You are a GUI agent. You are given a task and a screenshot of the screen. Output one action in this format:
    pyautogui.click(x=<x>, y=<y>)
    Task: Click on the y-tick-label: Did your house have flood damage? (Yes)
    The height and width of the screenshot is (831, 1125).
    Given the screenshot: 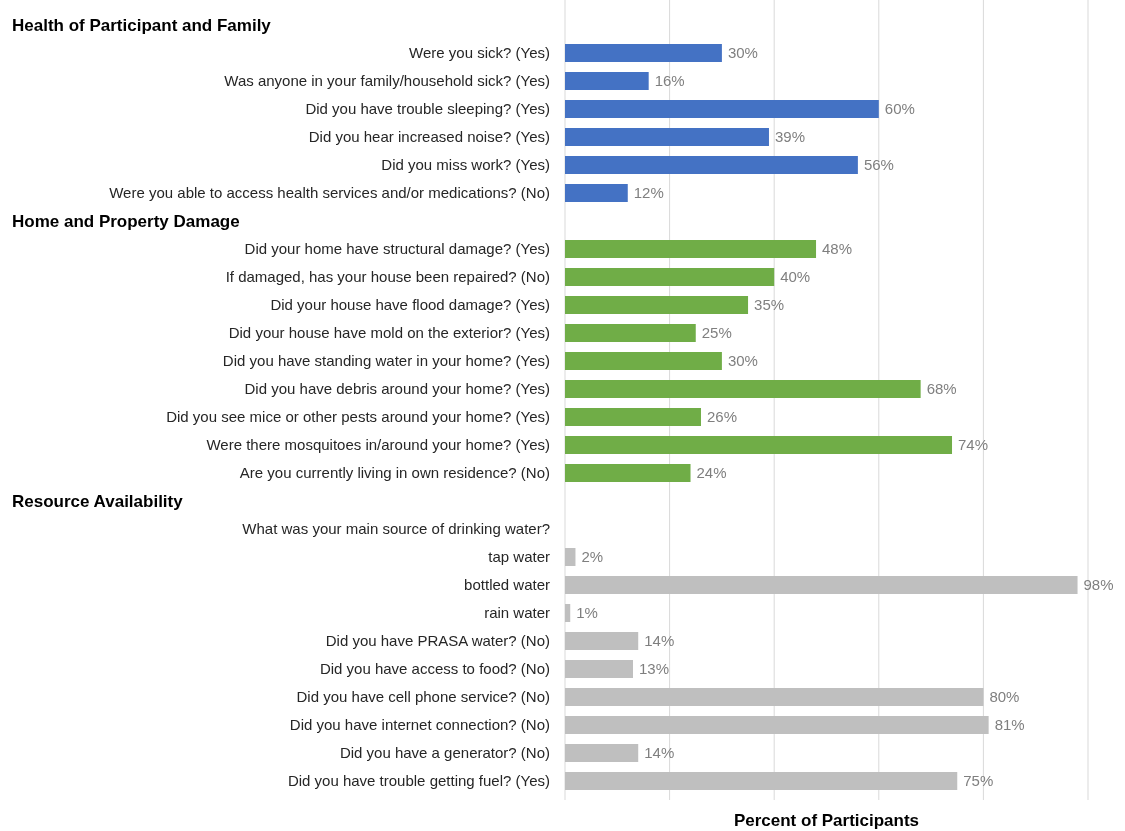 What is the action you would take?
    pyautogui.click(x=410, y=305)
    